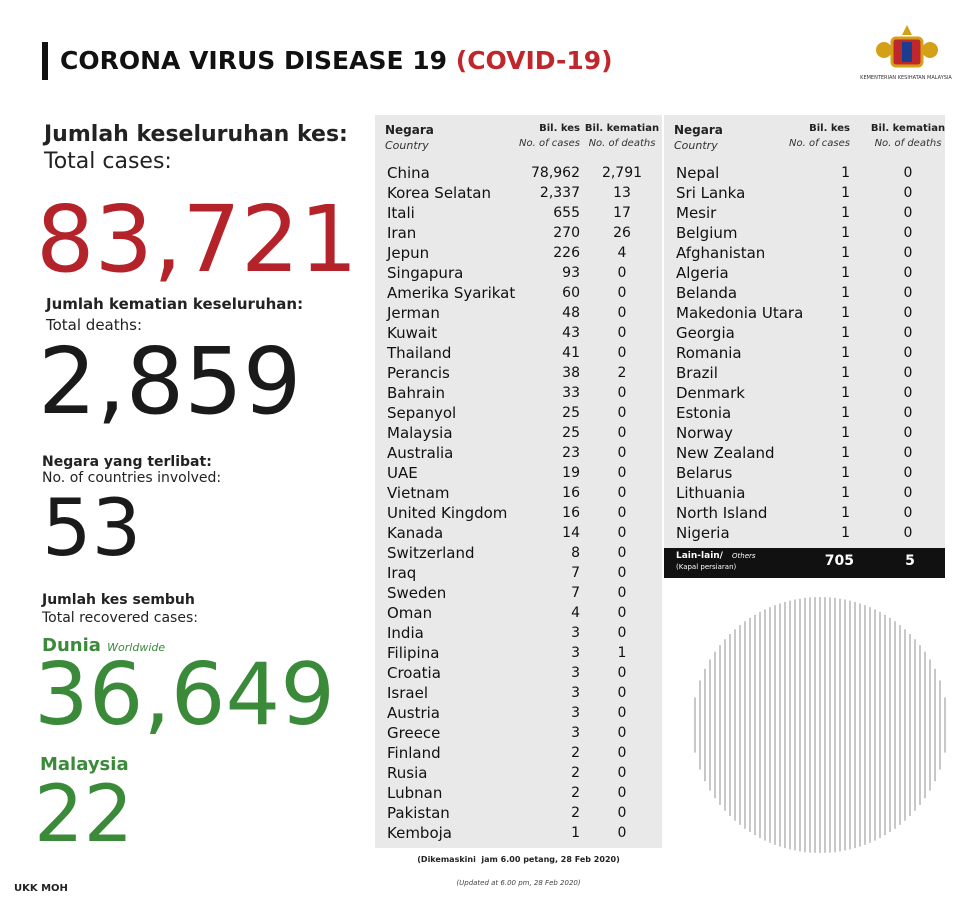 This screenshot has width=960, height=912. What do you see at coordinates (415, 793) in the screenshot?
I see `country-name: Lubnan` at bounding box center [415, 793].